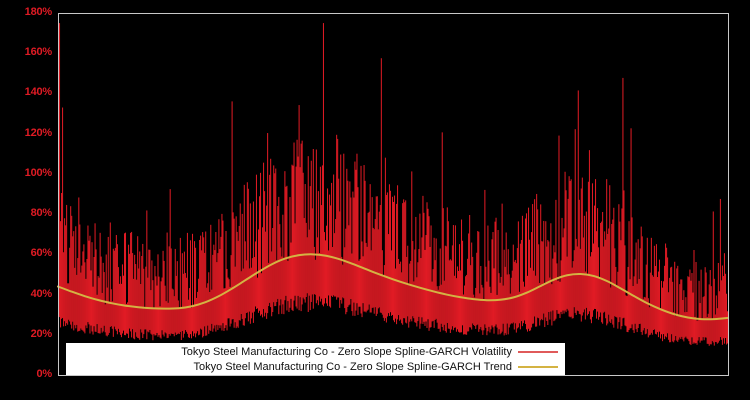 The width and height of the screenshot is (750, 400). What do you see at coordinates (41, 213) in the screenshot?
I see `y-axis-tick-80: 80%` at bounding box center [41, 213].